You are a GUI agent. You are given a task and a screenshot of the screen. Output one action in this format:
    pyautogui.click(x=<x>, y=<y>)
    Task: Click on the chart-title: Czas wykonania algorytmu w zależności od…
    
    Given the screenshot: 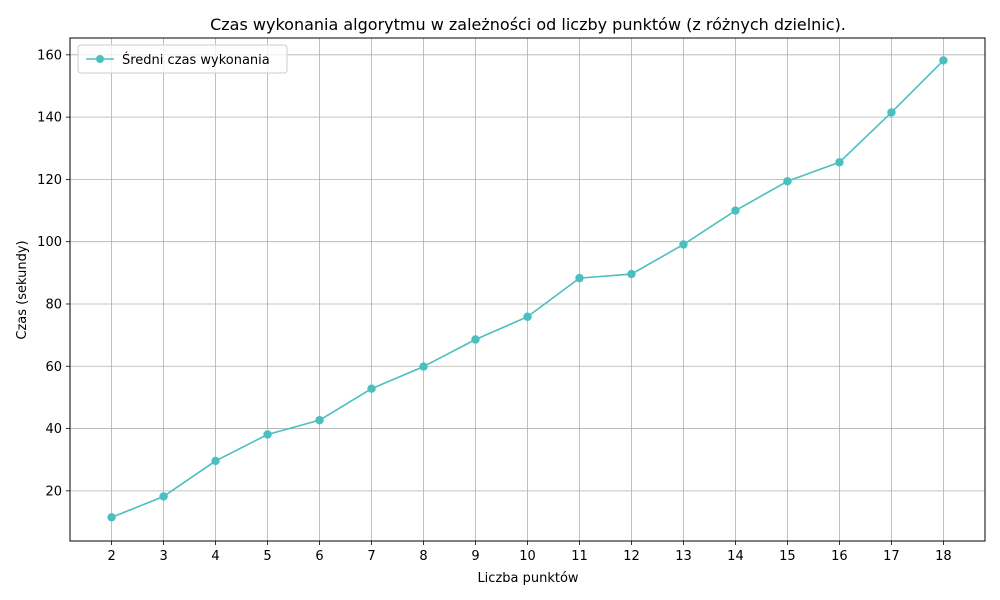 What is the action you would take?
    pyautogui.click(x=528, y=24)
    